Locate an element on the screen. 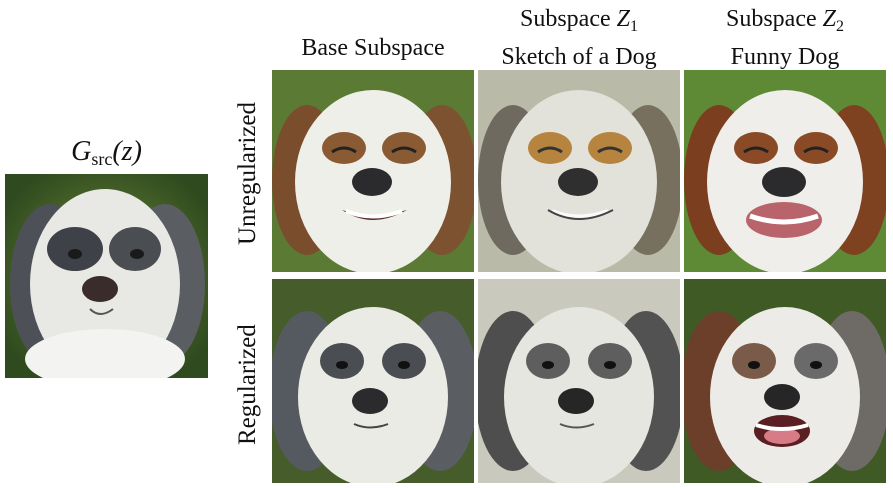  column-header-z1-math: Z is located at coordinates (623, 19).